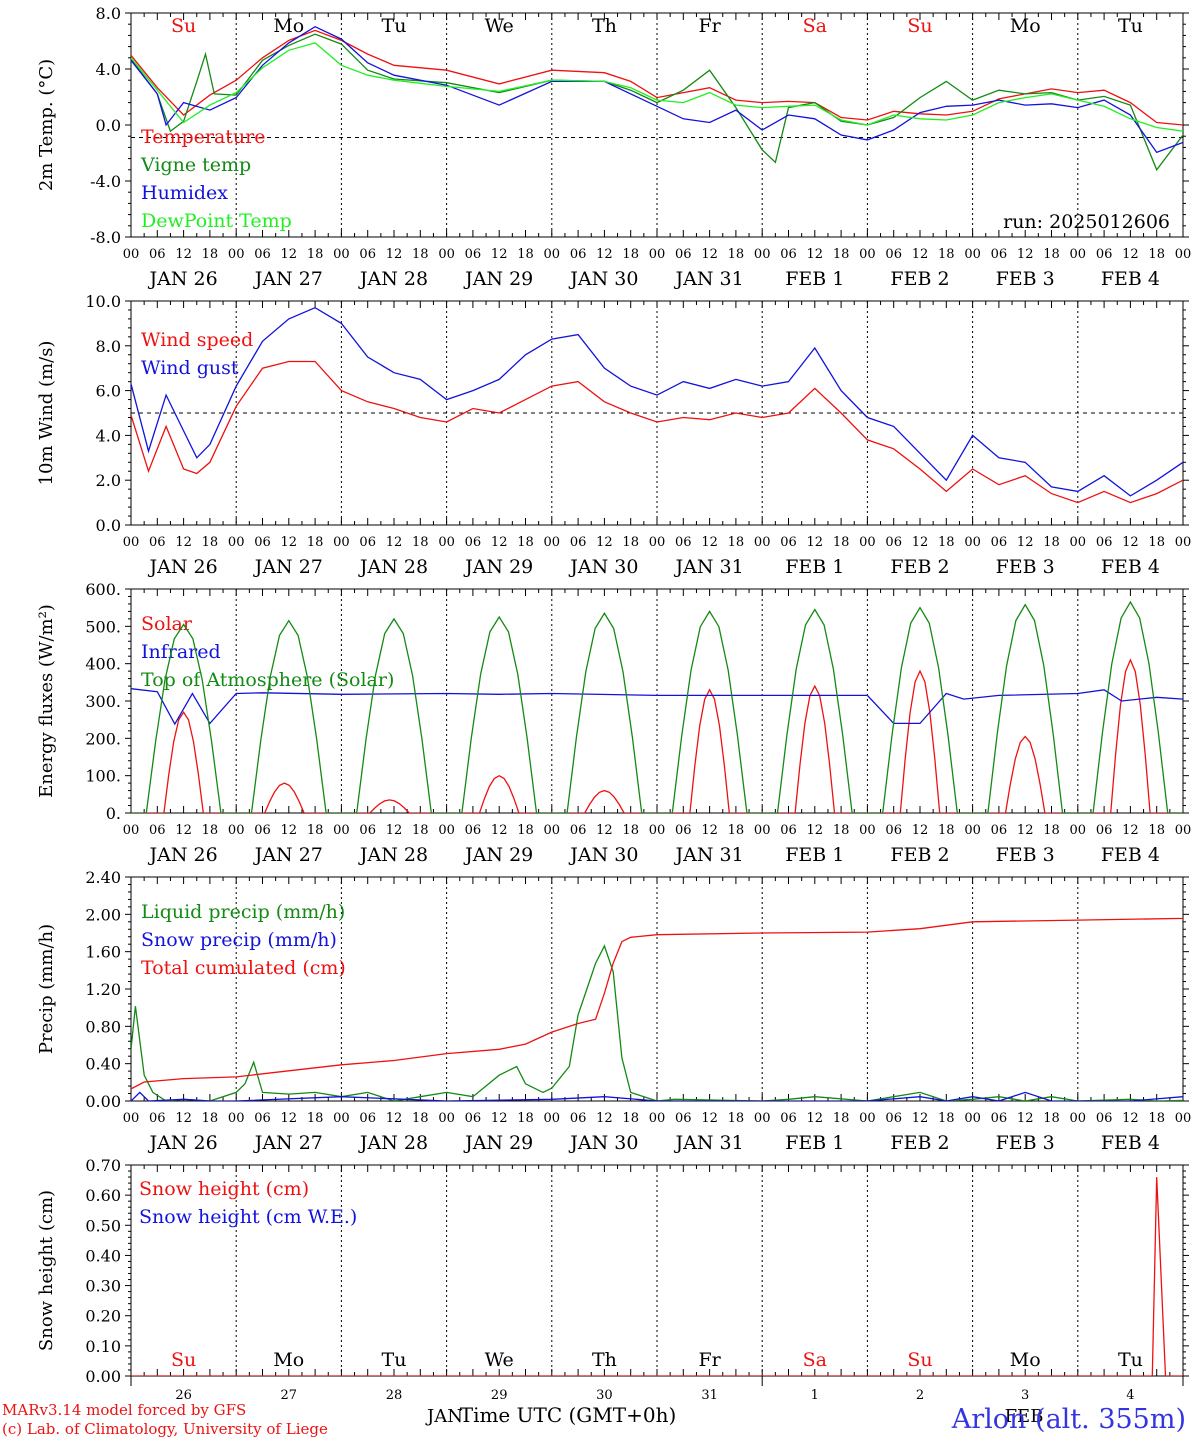 This screenshot has width=1194, height=1440. What do you see at coordinates (183, 855) in the screenshot?
I see `date-label: JAN 26` at bounding box center [183, 855].